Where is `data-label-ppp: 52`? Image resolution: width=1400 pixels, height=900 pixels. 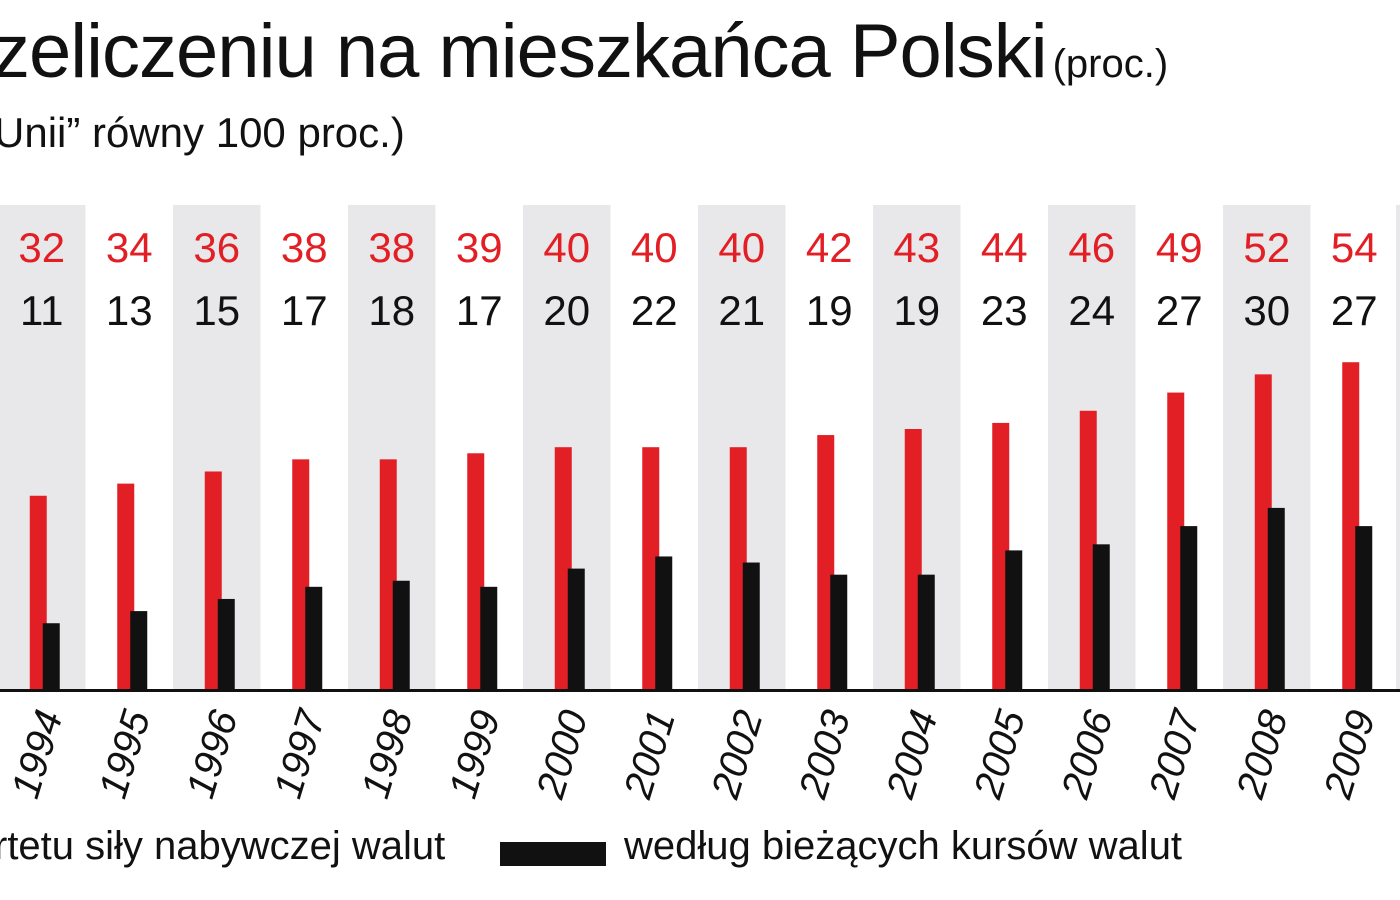
data-label-ppp: 52 is located at coordinates (1266, 247).